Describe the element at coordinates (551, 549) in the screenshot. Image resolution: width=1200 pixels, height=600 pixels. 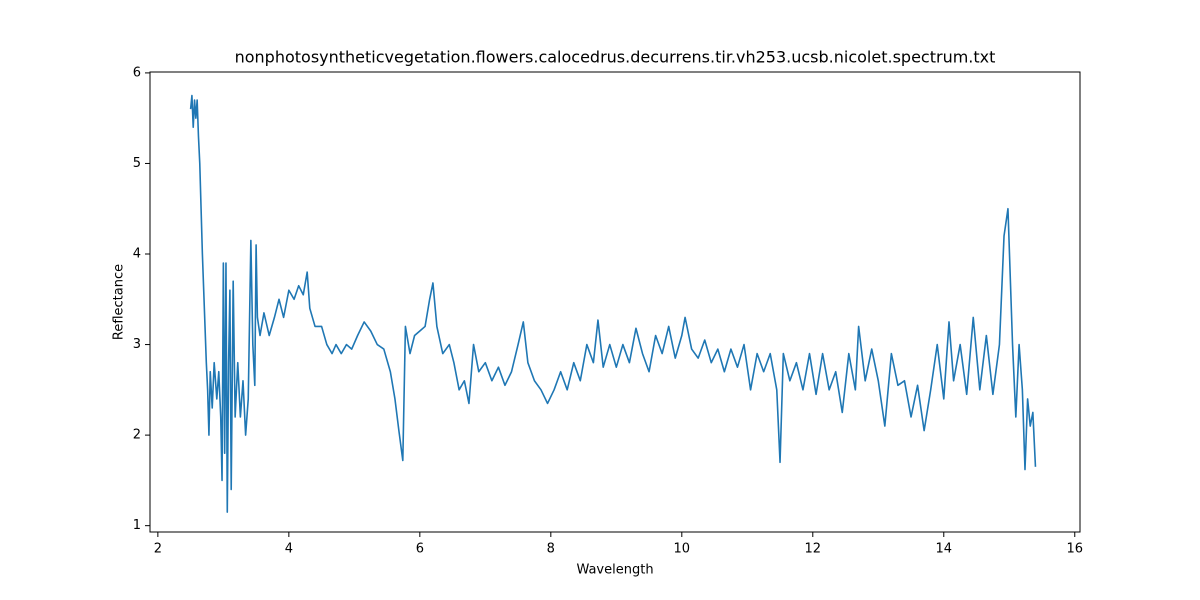
I see `x-tick-label: 8` at that location.